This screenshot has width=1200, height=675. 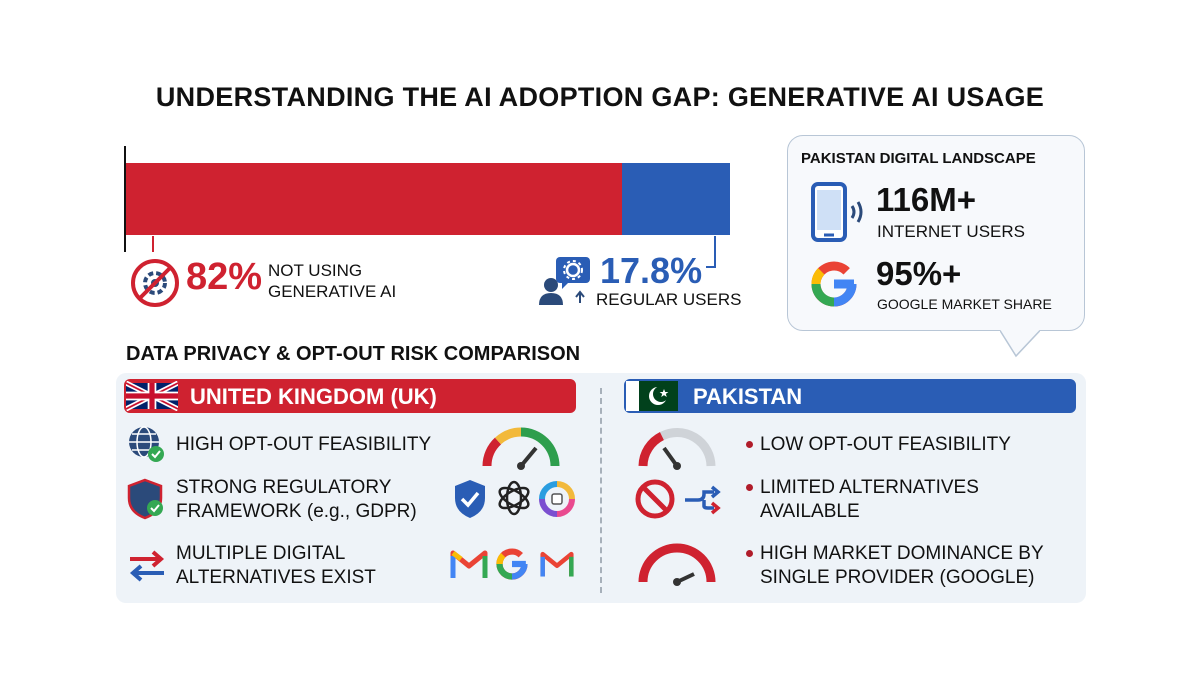 What do you see at coordinates (964, 304) in the screenshot?
I see `google-share-label: GOOGLE MARKET SHARE` at bounding box center [964, 304].